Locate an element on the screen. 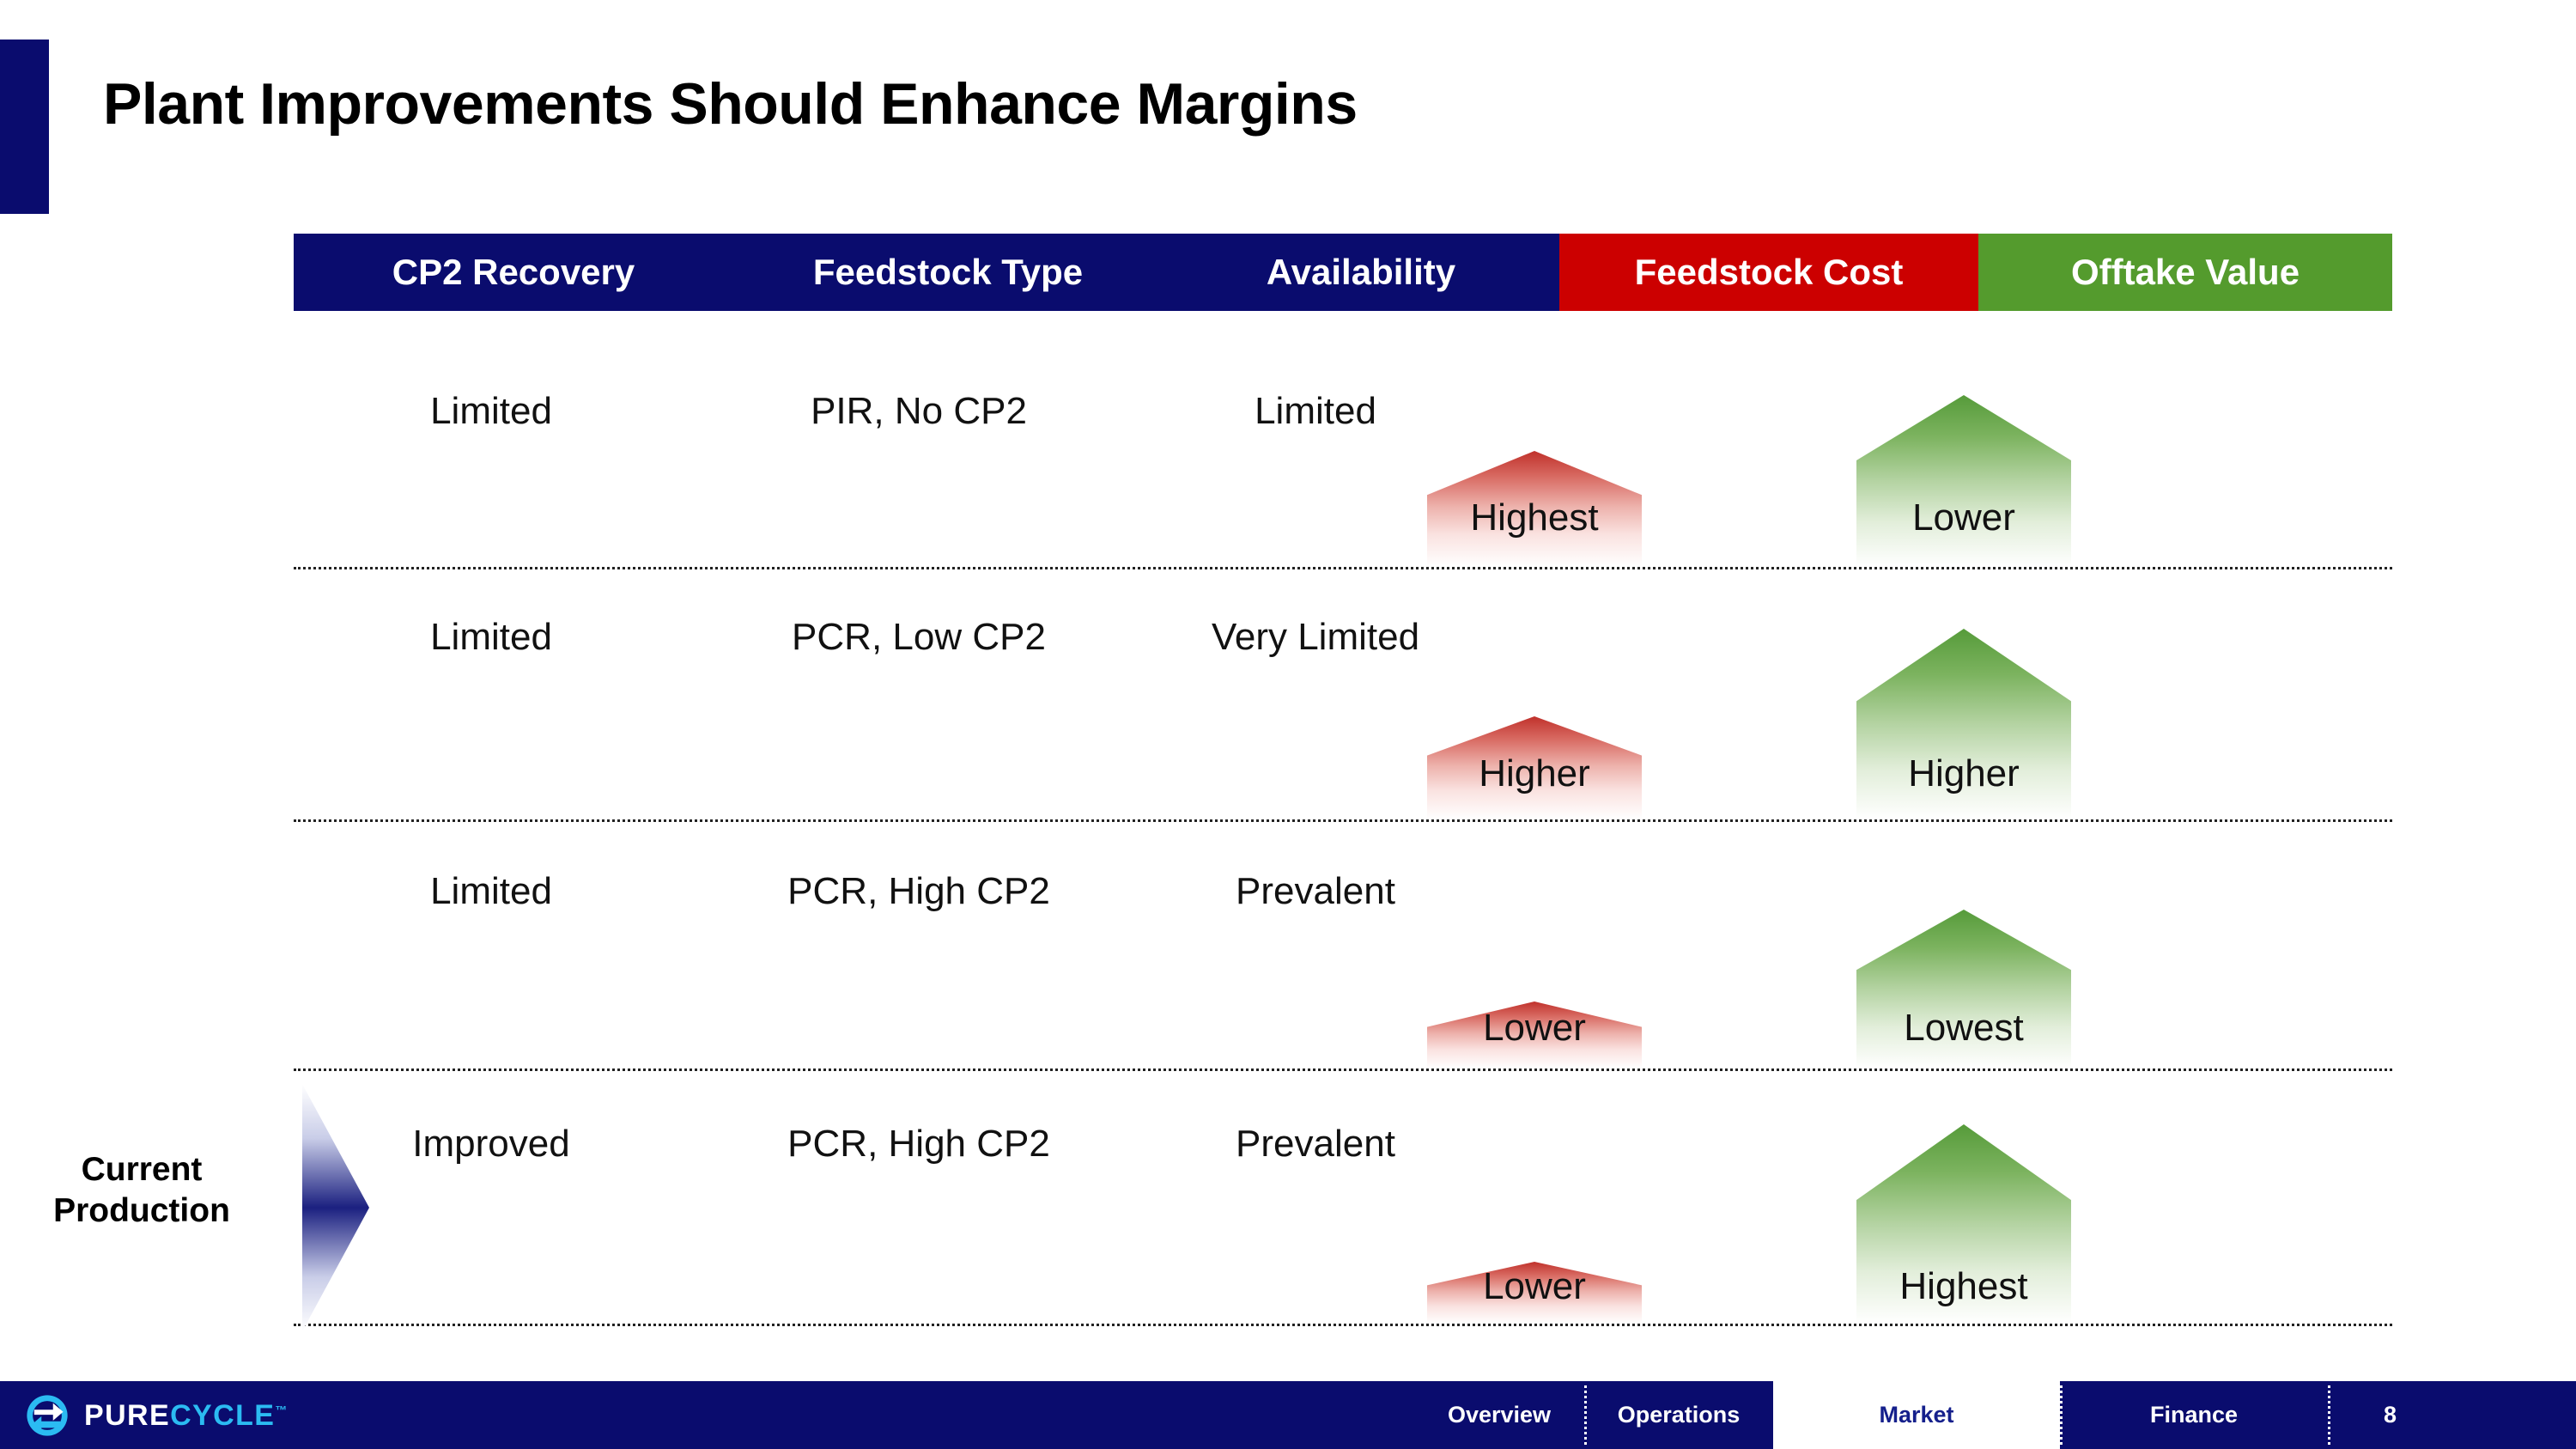 The height and width of the screenshot is (1449, 2576). footer-nav-item-market: Market is located at coordinates (1916, 1415).